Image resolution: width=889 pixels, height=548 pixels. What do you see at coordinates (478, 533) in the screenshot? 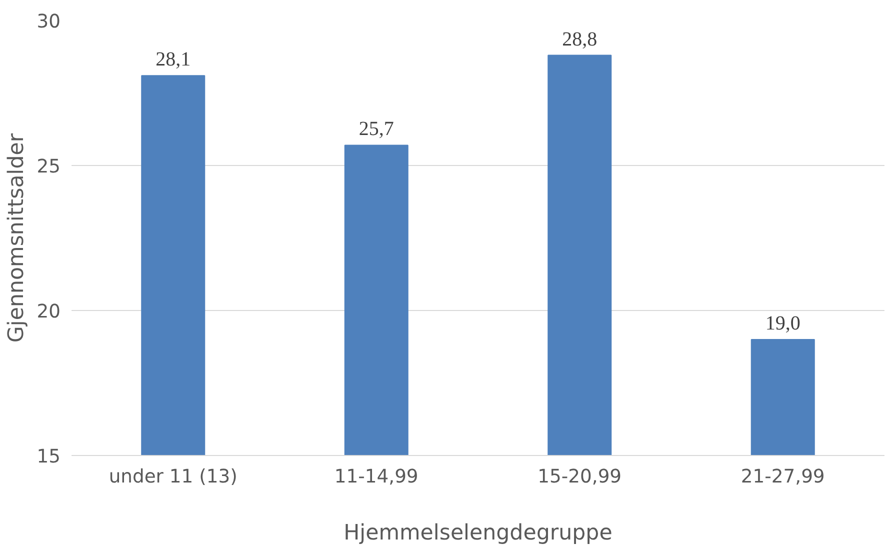
I see `x-axis-title: Hjemmelselengdegruppe` at bounding box center [478, 533].